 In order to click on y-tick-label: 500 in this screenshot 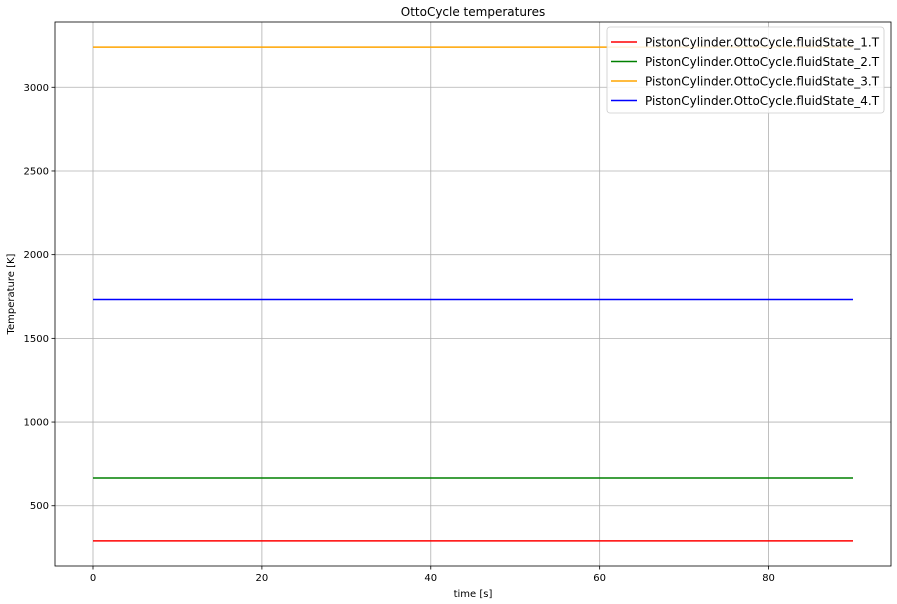, I will do `click(39, 506)`.